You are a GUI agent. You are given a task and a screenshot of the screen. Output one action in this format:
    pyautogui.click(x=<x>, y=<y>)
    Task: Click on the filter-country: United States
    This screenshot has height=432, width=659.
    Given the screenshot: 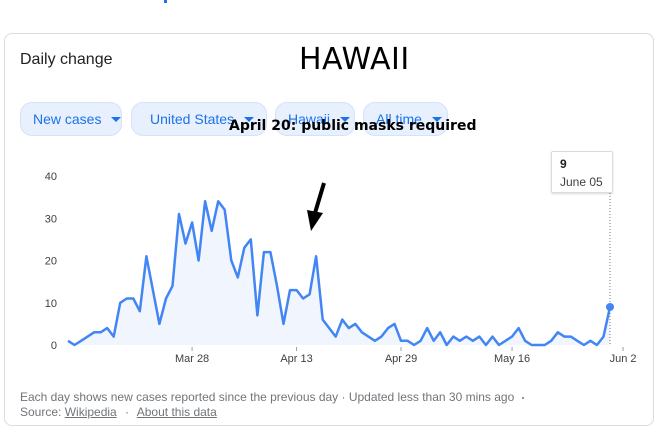 What is the action you would take?
    pyautogui.click(x=199, y=119)
    